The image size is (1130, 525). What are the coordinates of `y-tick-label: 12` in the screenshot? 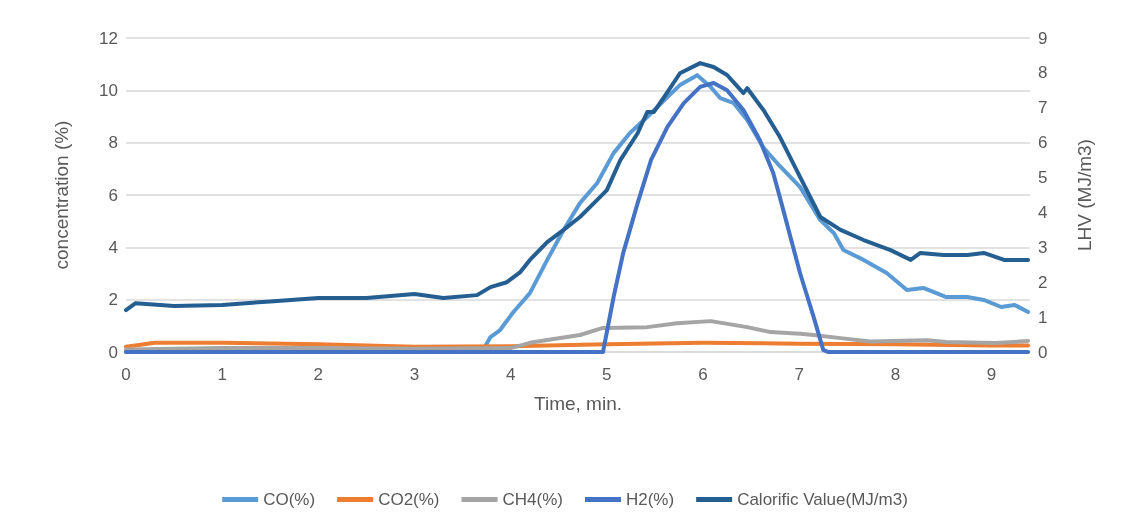 It's located at (108, 38).